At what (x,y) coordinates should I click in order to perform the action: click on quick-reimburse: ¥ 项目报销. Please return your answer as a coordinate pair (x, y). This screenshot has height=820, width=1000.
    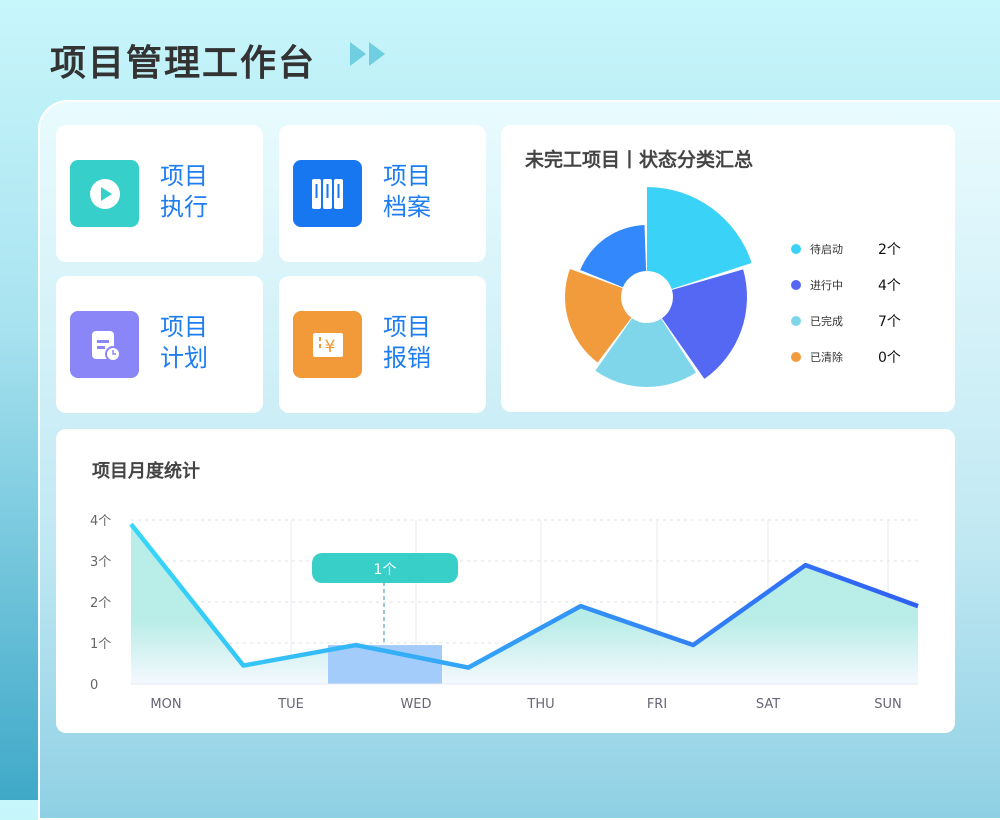
    Looking at the image, I should click on (382, 344).